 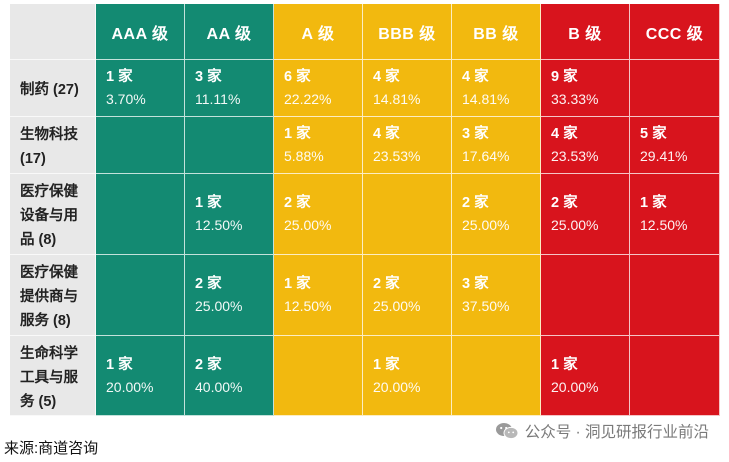 What do you see at coordinates (126, 99) in the screenshot?
I see `cell-percent: 3.70%` at bounding box center [126, 99].